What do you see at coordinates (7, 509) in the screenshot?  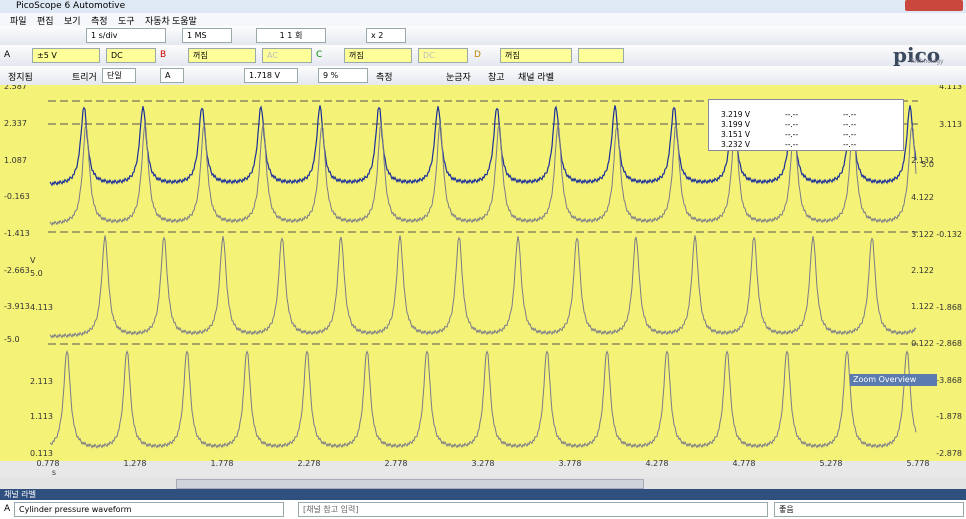 I see `channel-id: A` at bounding box center [7, 509].